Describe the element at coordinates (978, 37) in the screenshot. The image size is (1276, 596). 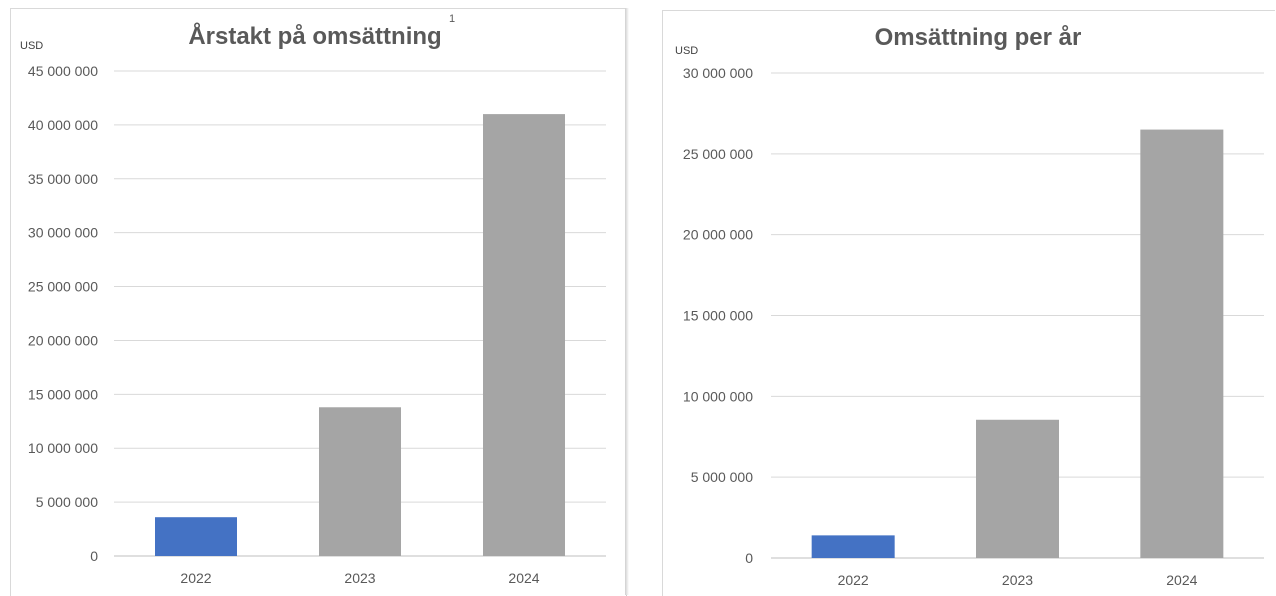
I see `chart-title: Omsättning per år` at that location.